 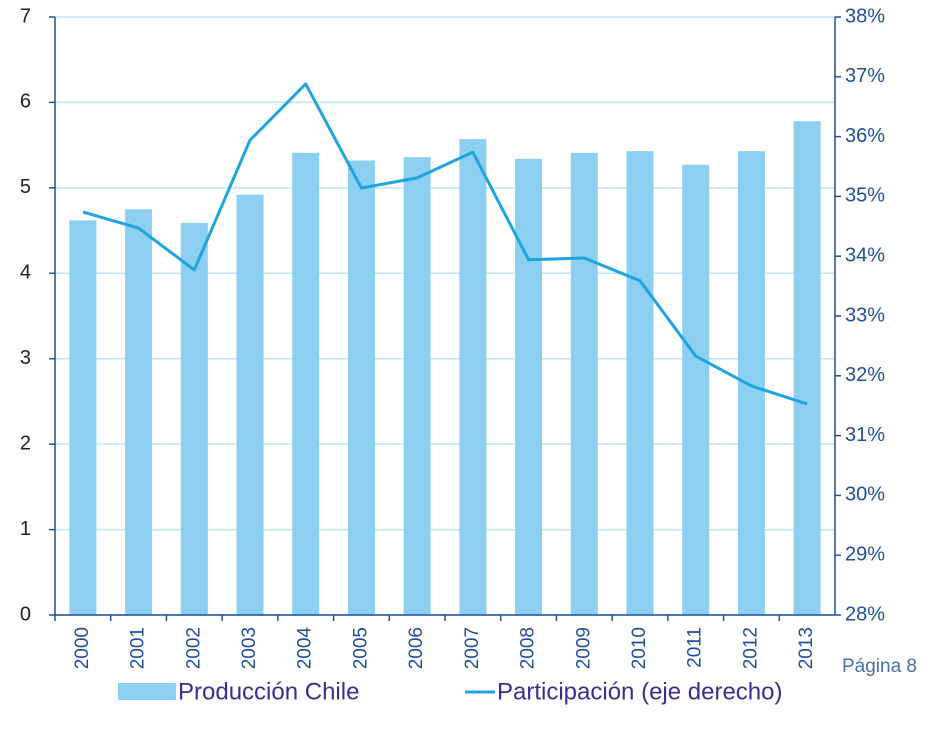 I want to click on legend-label: Producción Chile, so click(x=268, y=691).